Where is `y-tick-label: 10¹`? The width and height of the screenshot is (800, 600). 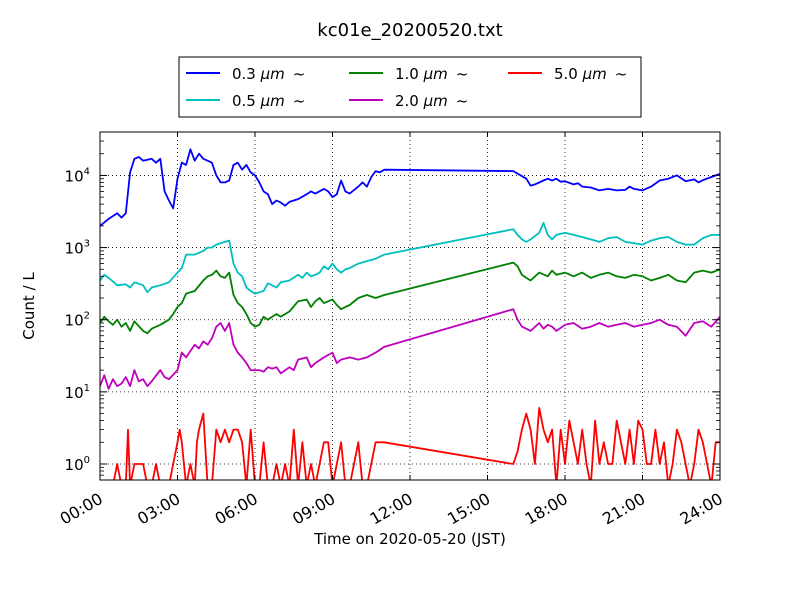
y-tick-label: 10¹ is located at coordinates (77, 392).